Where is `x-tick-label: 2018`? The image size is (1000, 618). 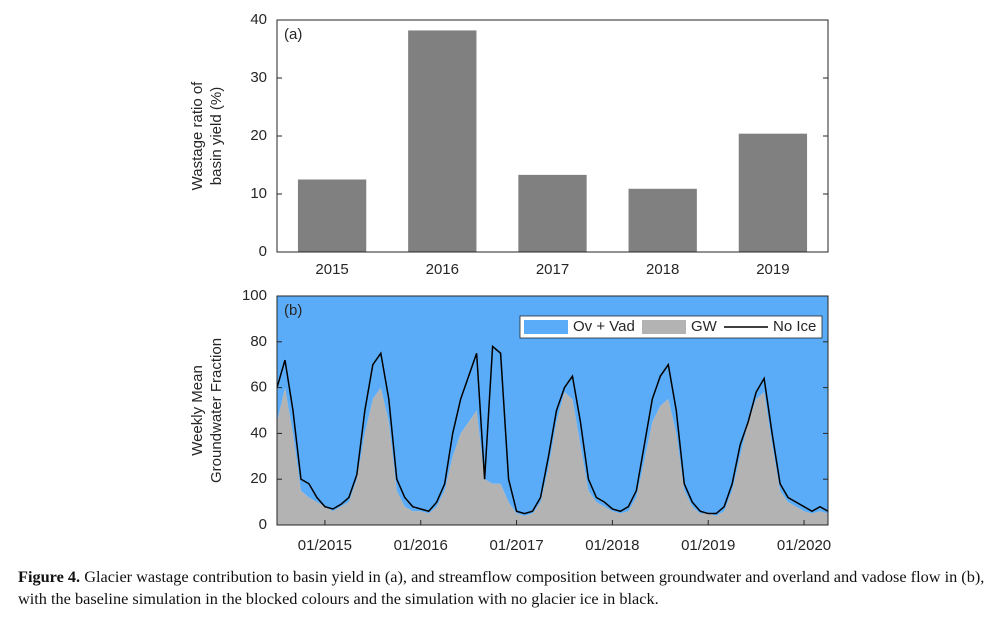
x-tick-label: 2018 is located at coordinates (662, 269).